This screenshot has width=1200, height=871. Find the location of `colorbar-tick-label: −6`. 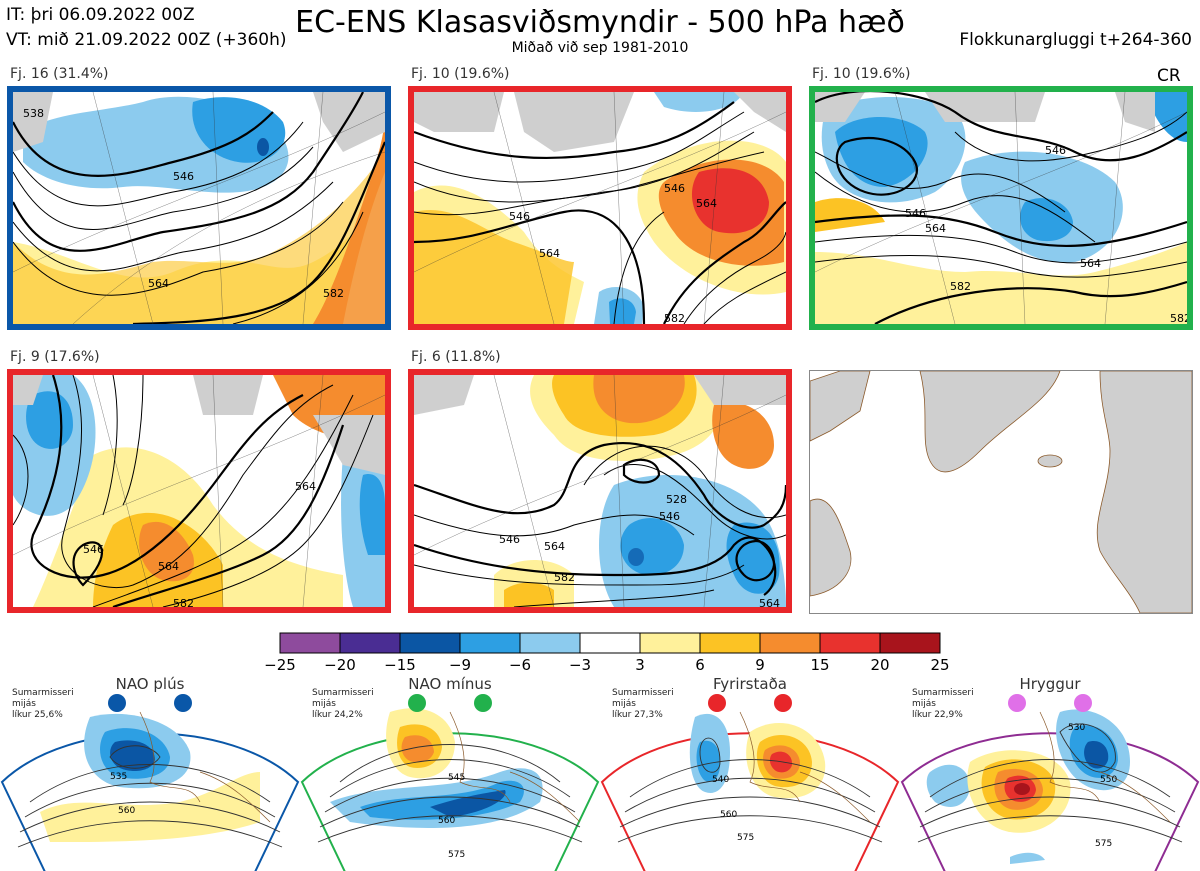

colorbar-tick-label: −6 is located at coordinates (520, 665).